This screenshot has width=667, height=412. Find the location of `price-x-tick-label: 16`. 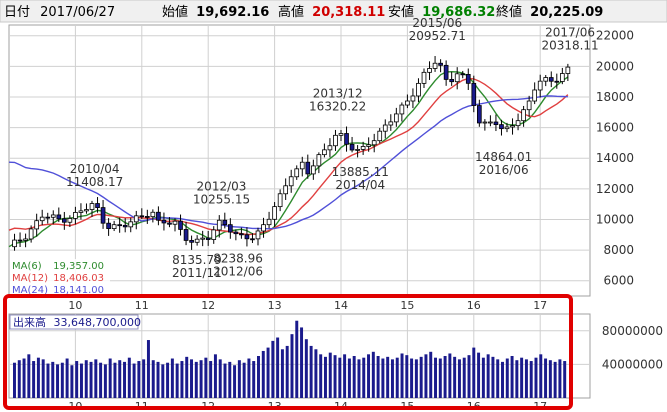

price-x-tick-label: 16 is located at coordinates (474, 305).